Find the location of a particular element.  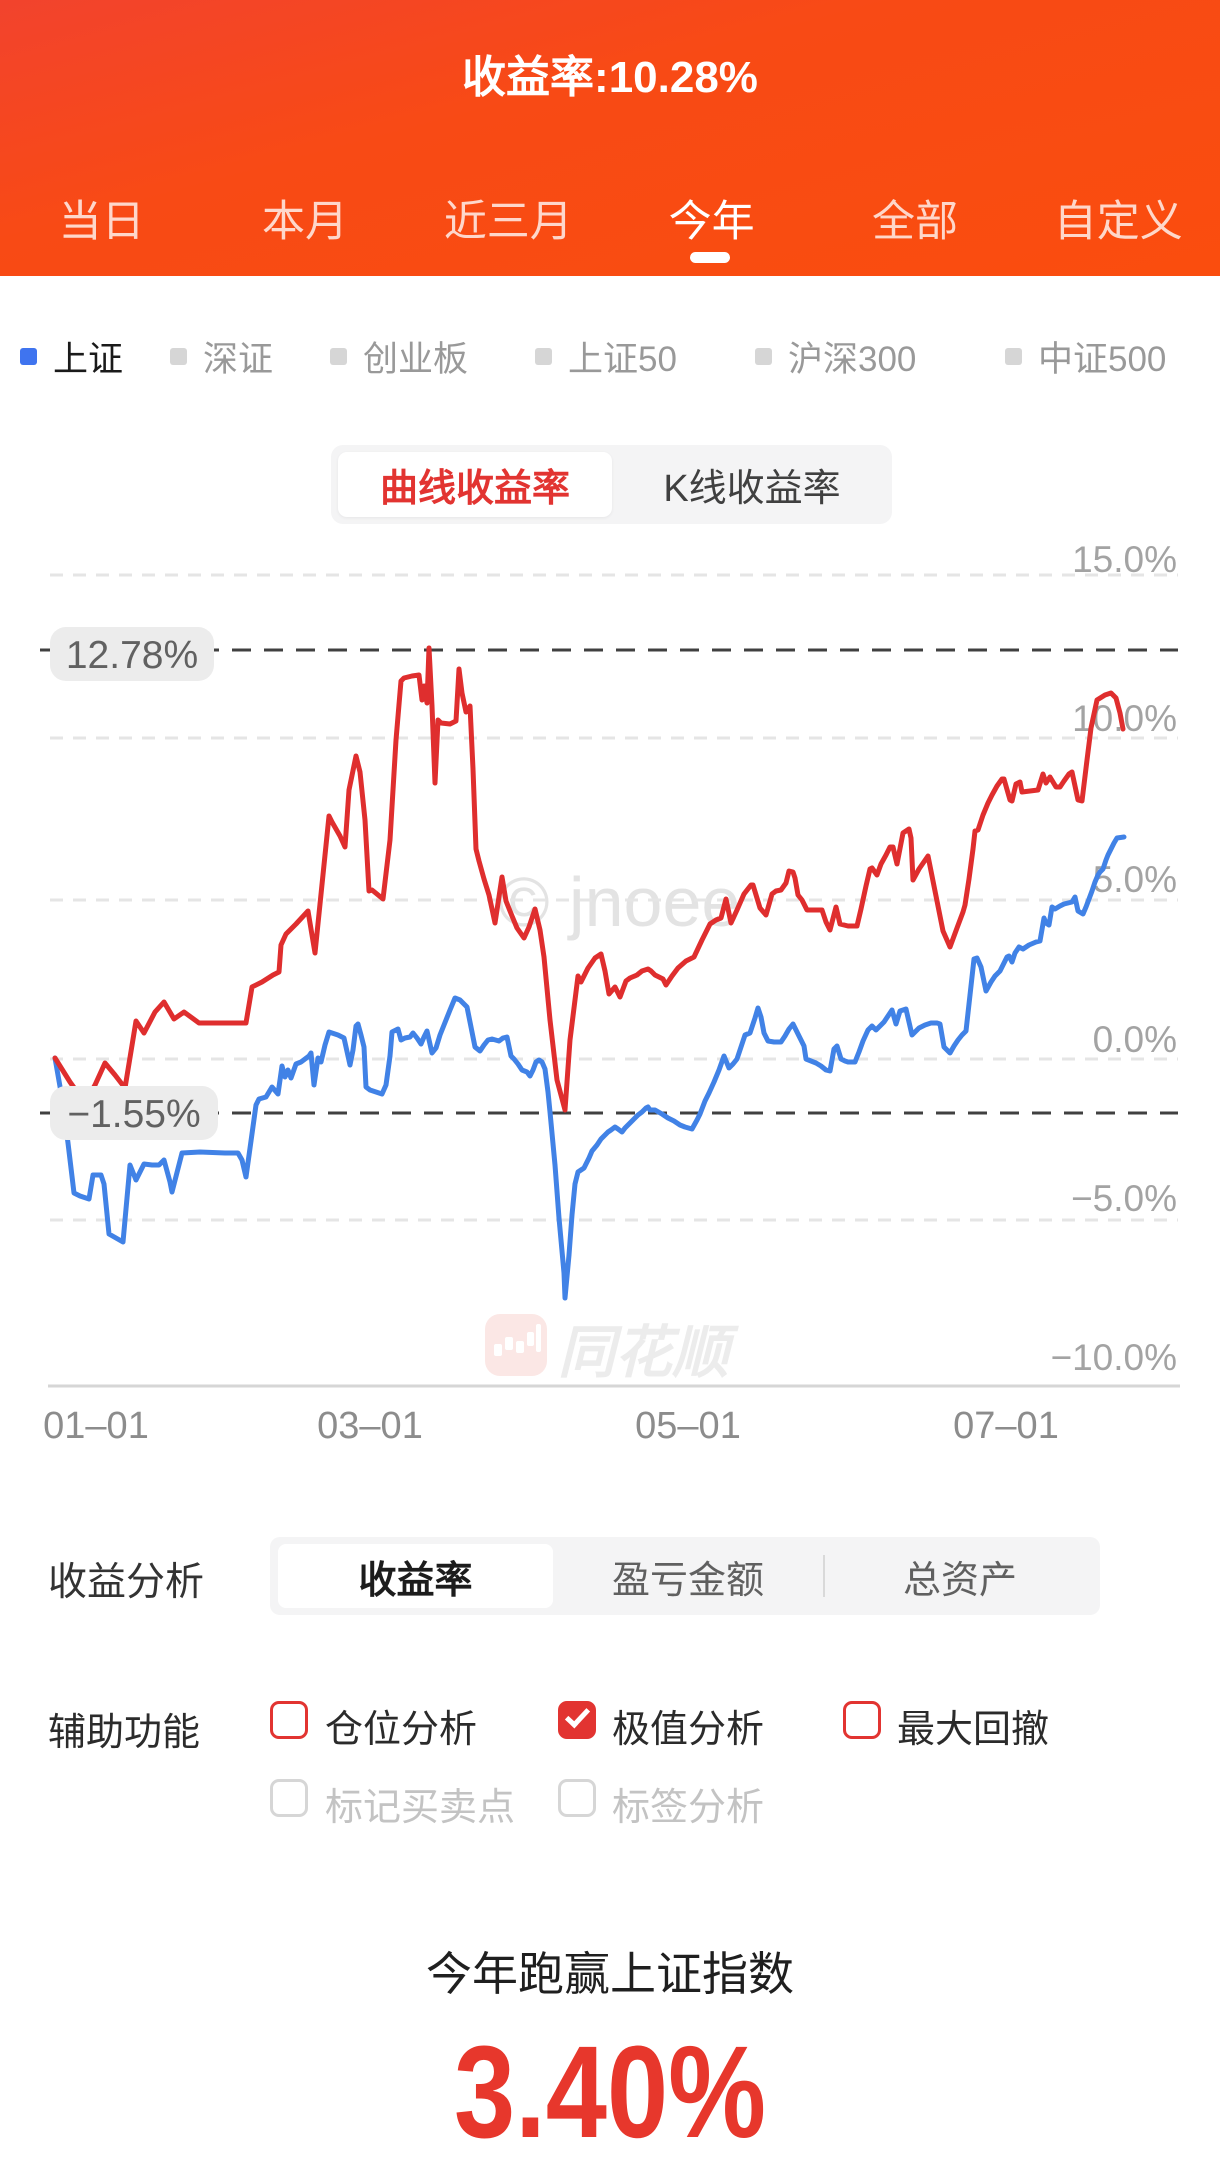

svg-text: −10.0% is located at coordinates (1113, 1357).